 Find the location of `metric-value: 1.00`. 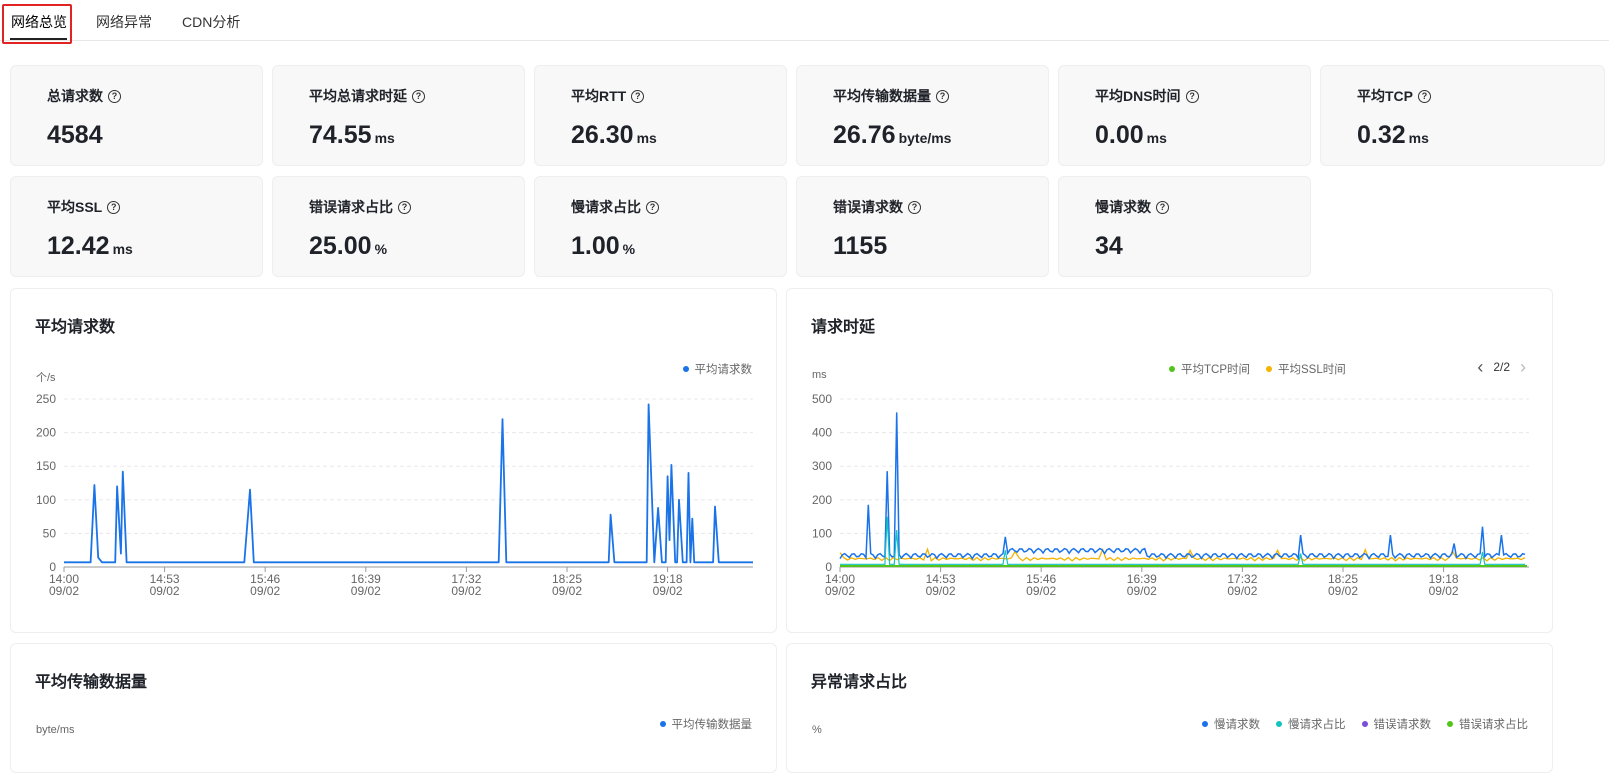

metric-value: 1.00 is located at coordinates (595, 246).